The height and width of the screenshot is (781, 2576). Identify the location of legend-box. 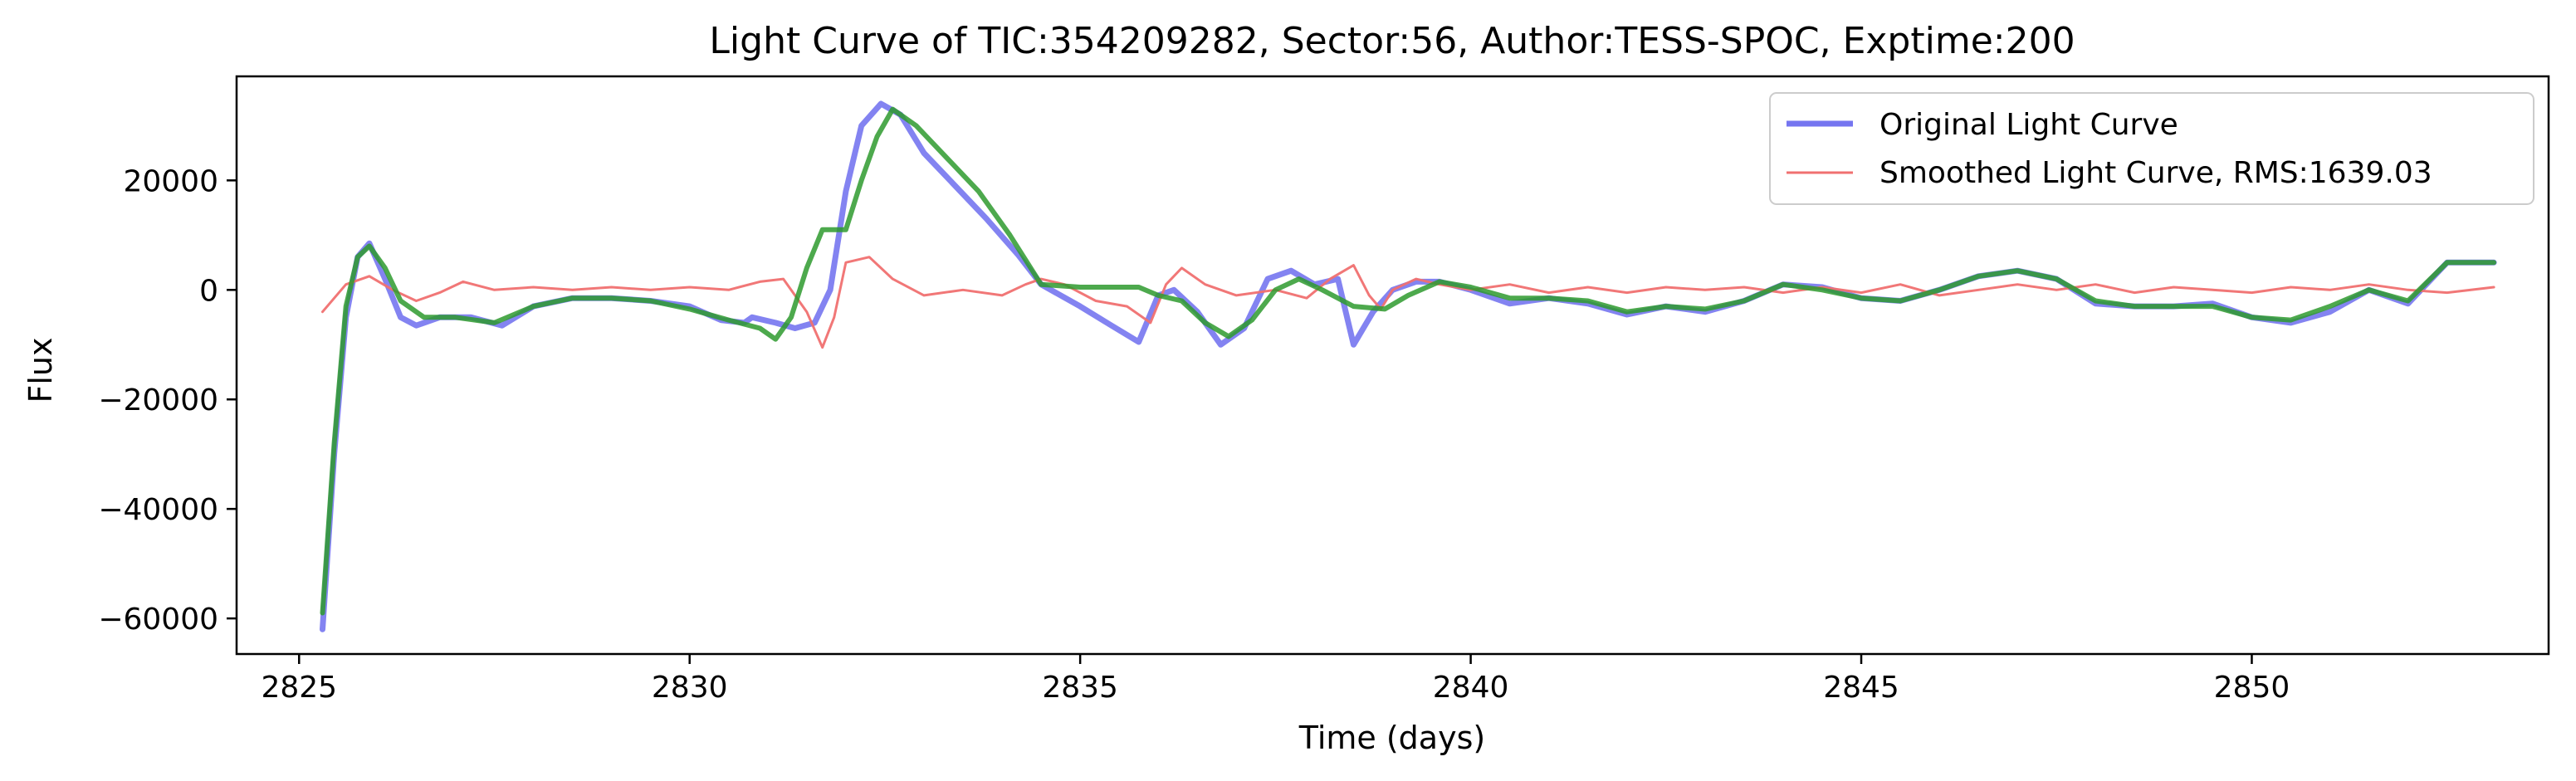
(2151, 148).